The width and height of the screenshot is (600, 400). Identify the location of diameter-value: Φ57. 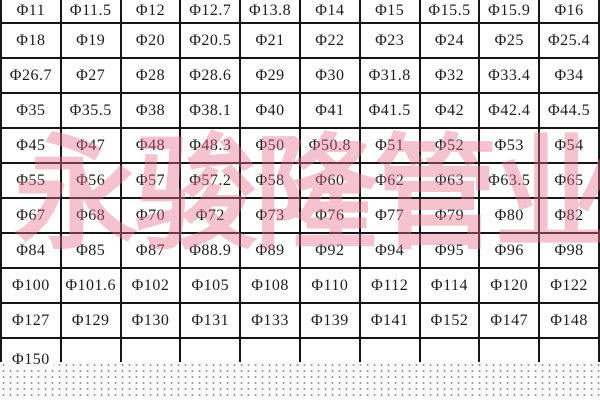
(150, 180).